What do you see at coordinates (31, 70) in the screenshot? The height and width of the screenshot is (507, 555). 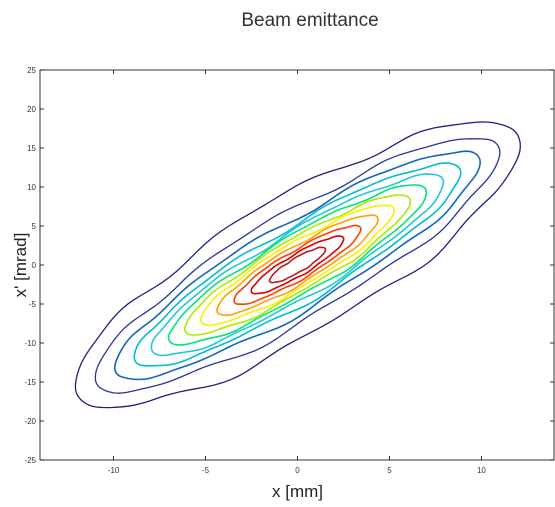 I see `y-tick-label: 25` at bounding box center [31, 70].